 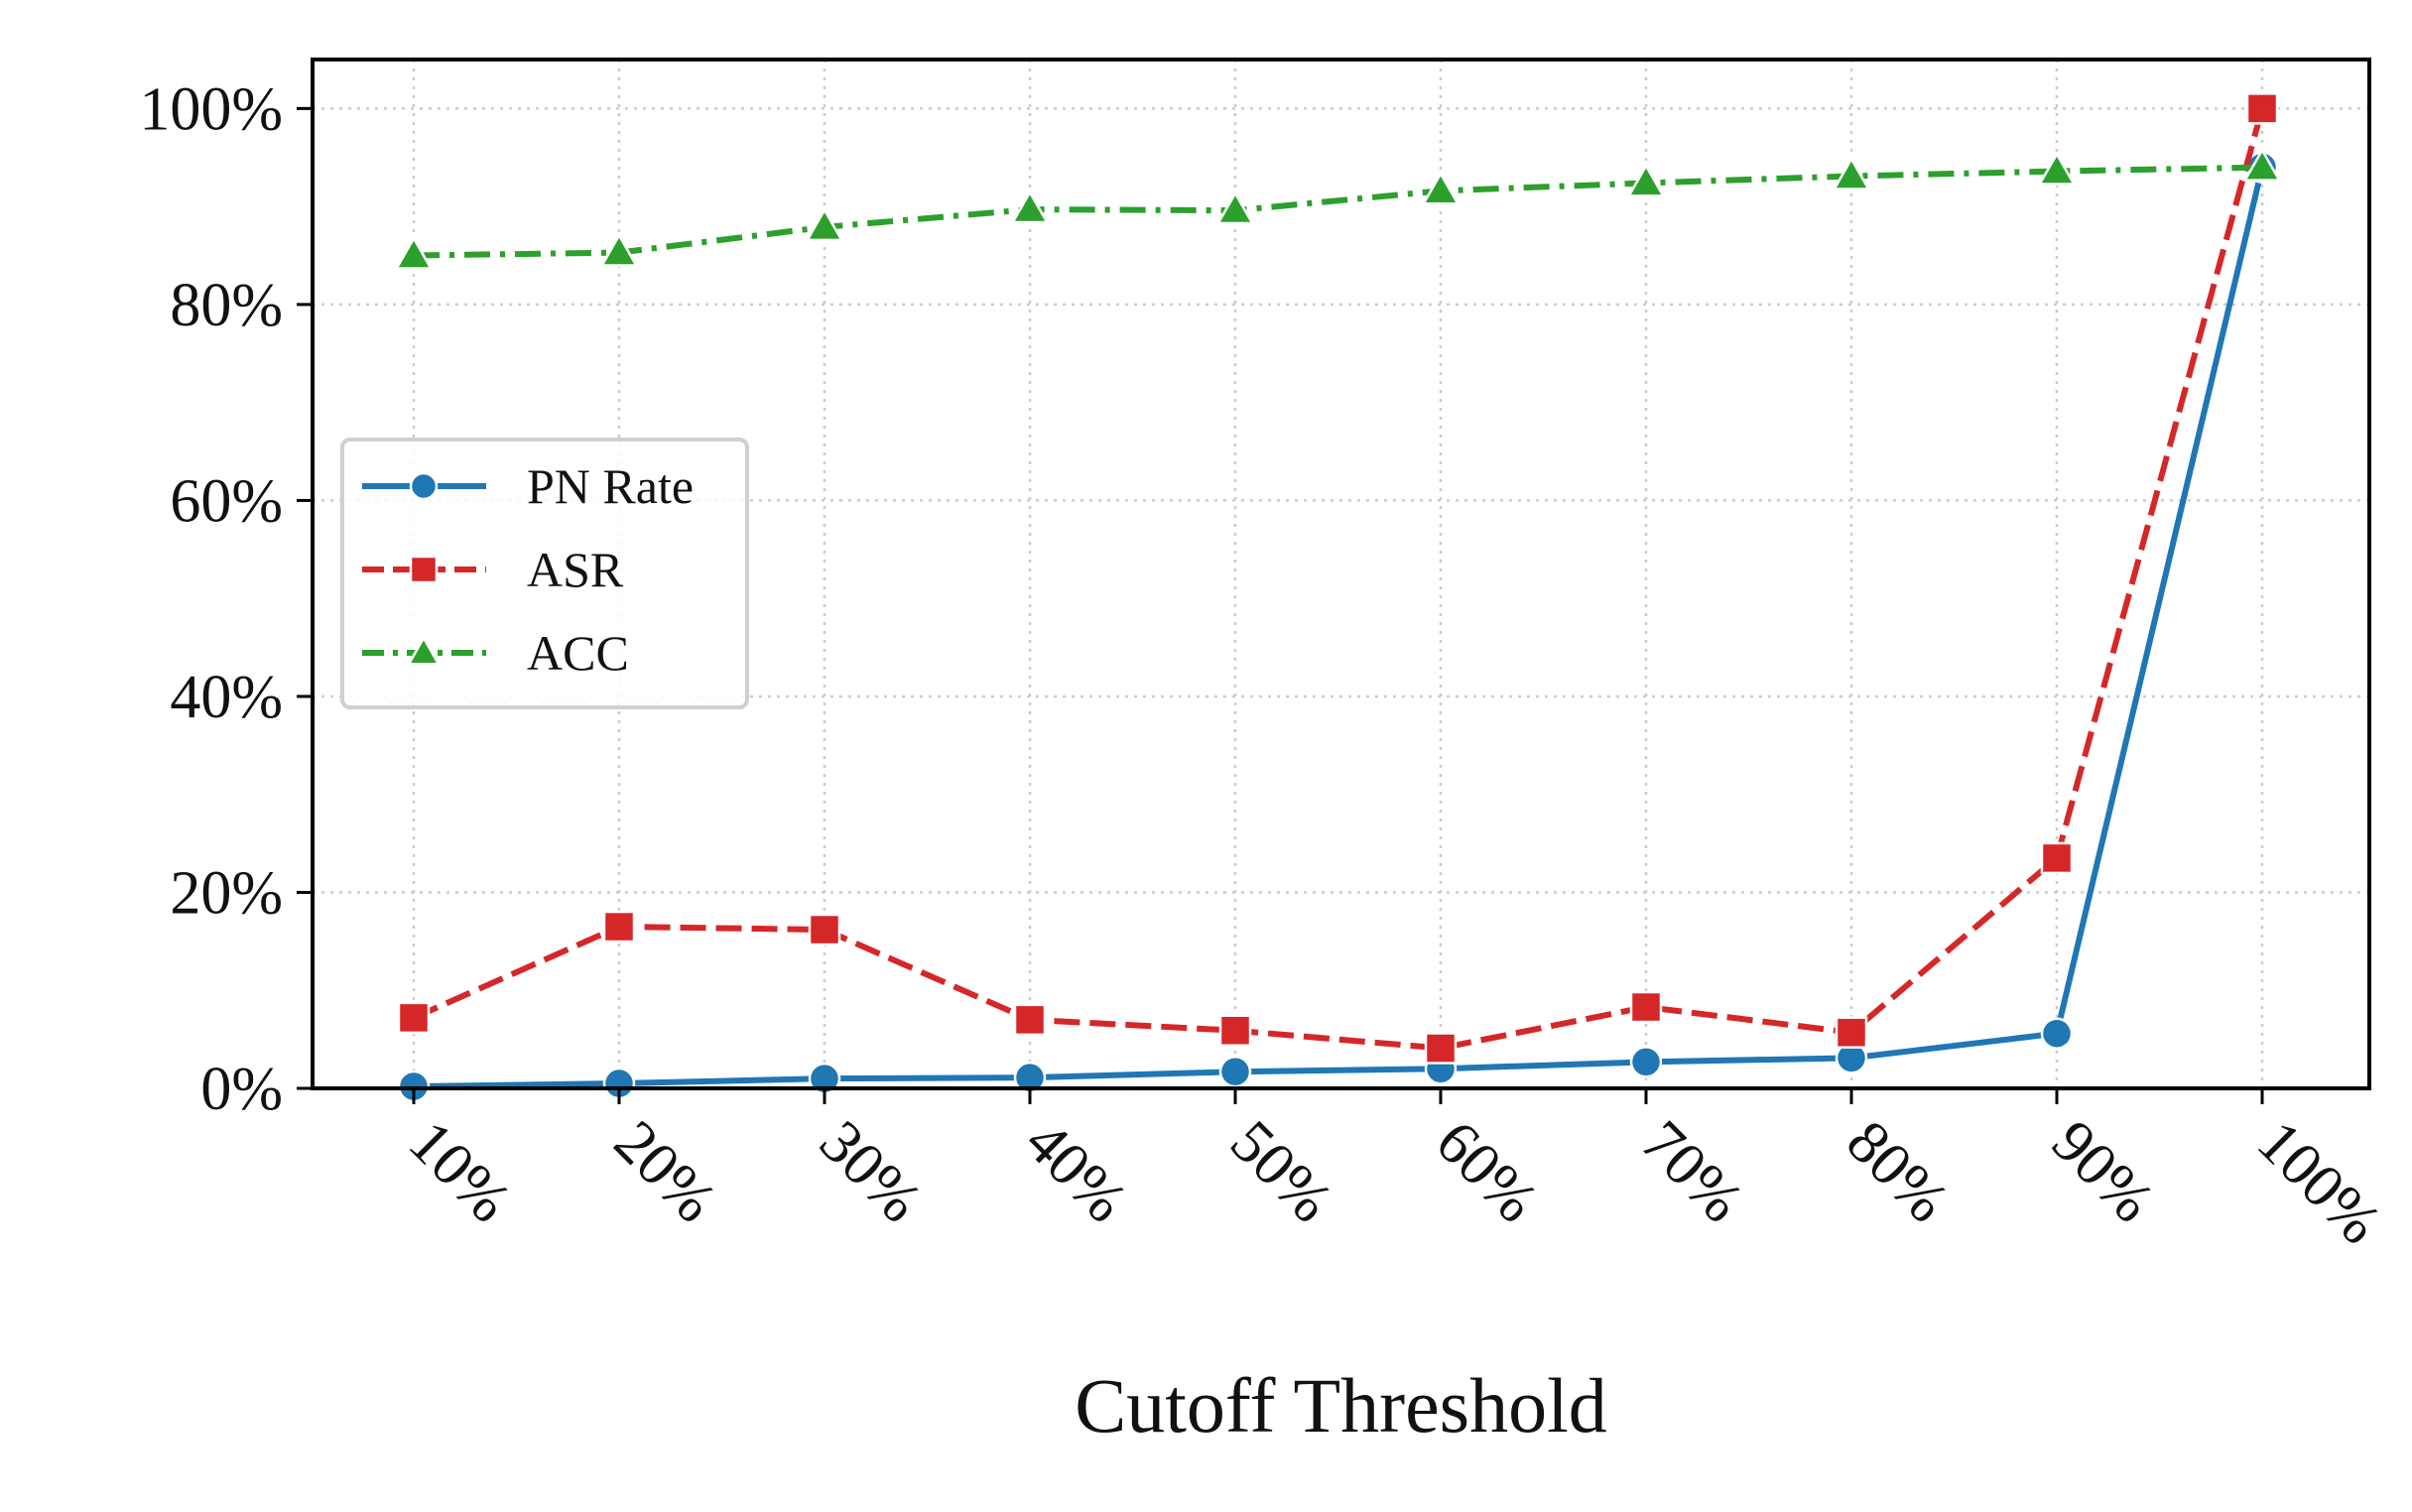 I want to click on y-axis: 0% 20% 40% 60% 80% 100%, so click(x=226, y=599).